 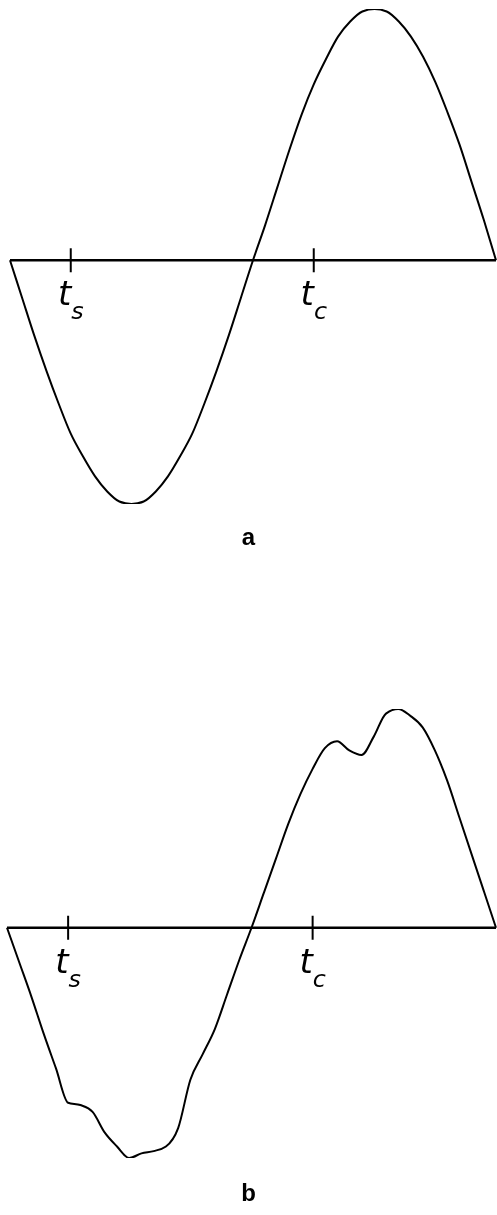 What do you see at coordinates (248, 1193) in the screenshot?
I see `text: b` at bounding box center [248, 1193].